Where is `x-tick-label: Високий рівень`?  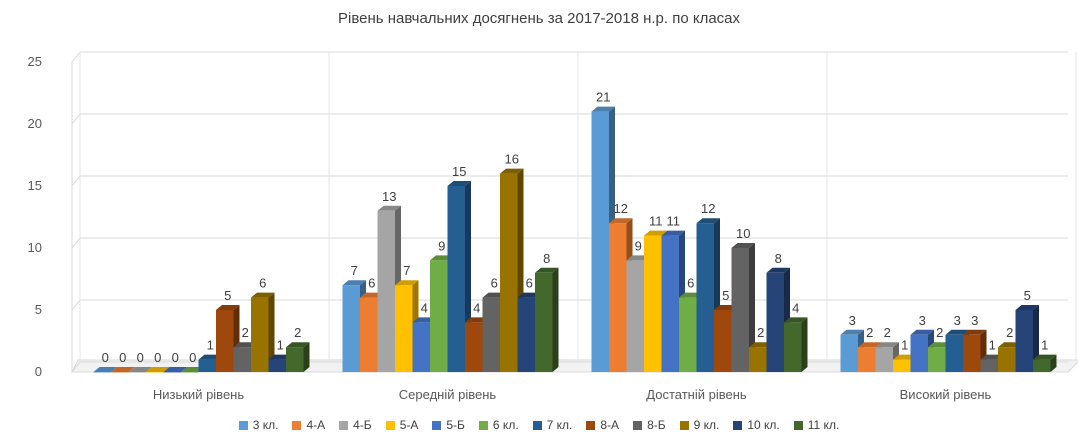 x-tick-label: Високий рівень is located at coordinates (946, 394).